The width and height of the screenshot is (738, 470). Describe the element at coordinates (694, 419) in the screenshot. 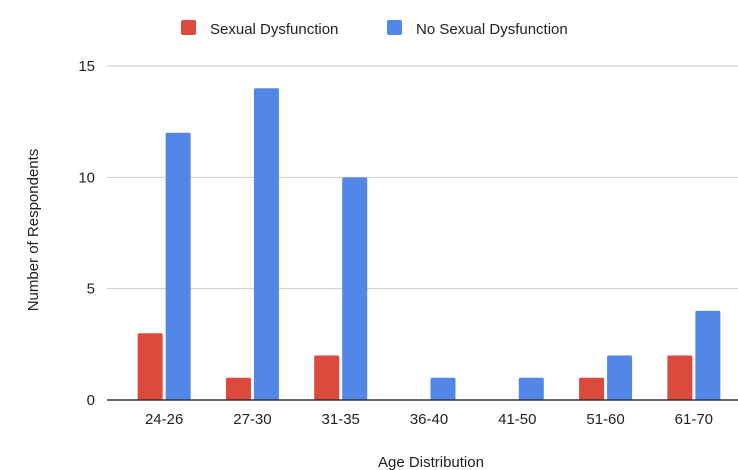

I see `x-tick-label-61-70: 61-70` at that location.